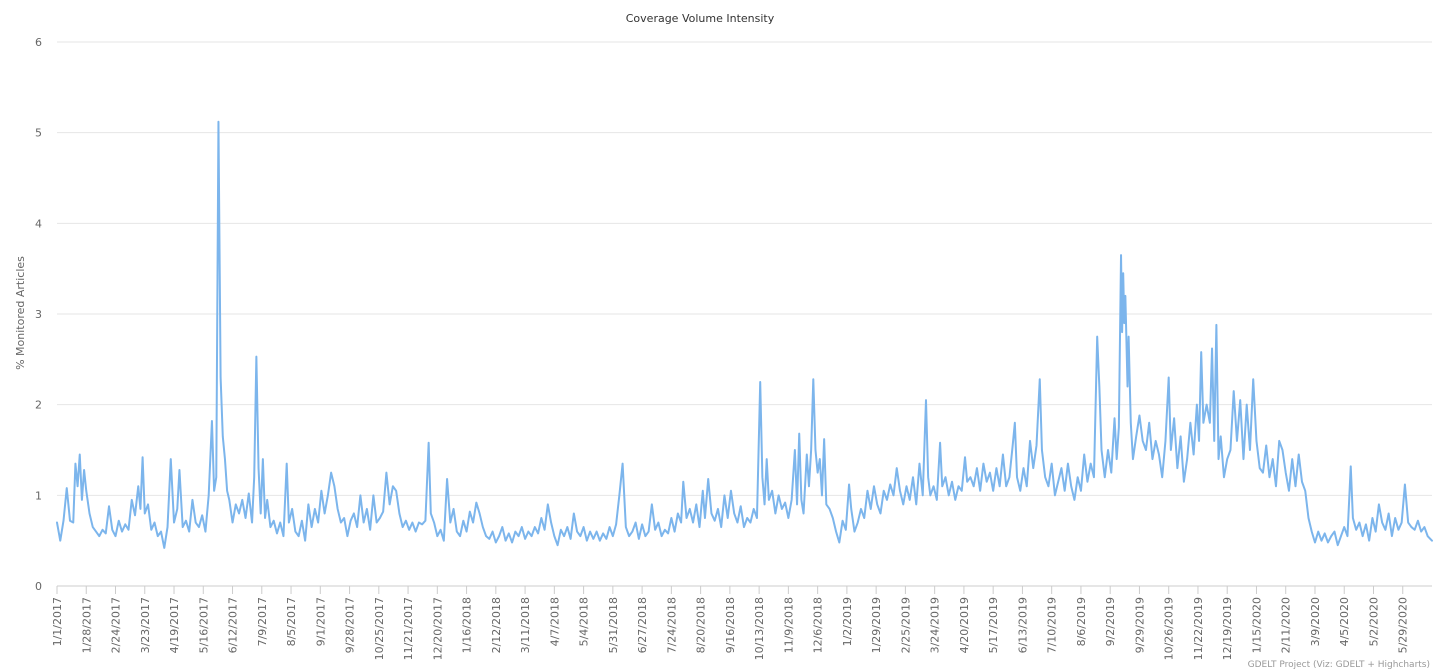 The width and height of the screenshot is (1440, 672). What do you see at coordinates (38, 495) in the screenshot?
I see `y-tick-label: 1` at bounding box center [38, 495].